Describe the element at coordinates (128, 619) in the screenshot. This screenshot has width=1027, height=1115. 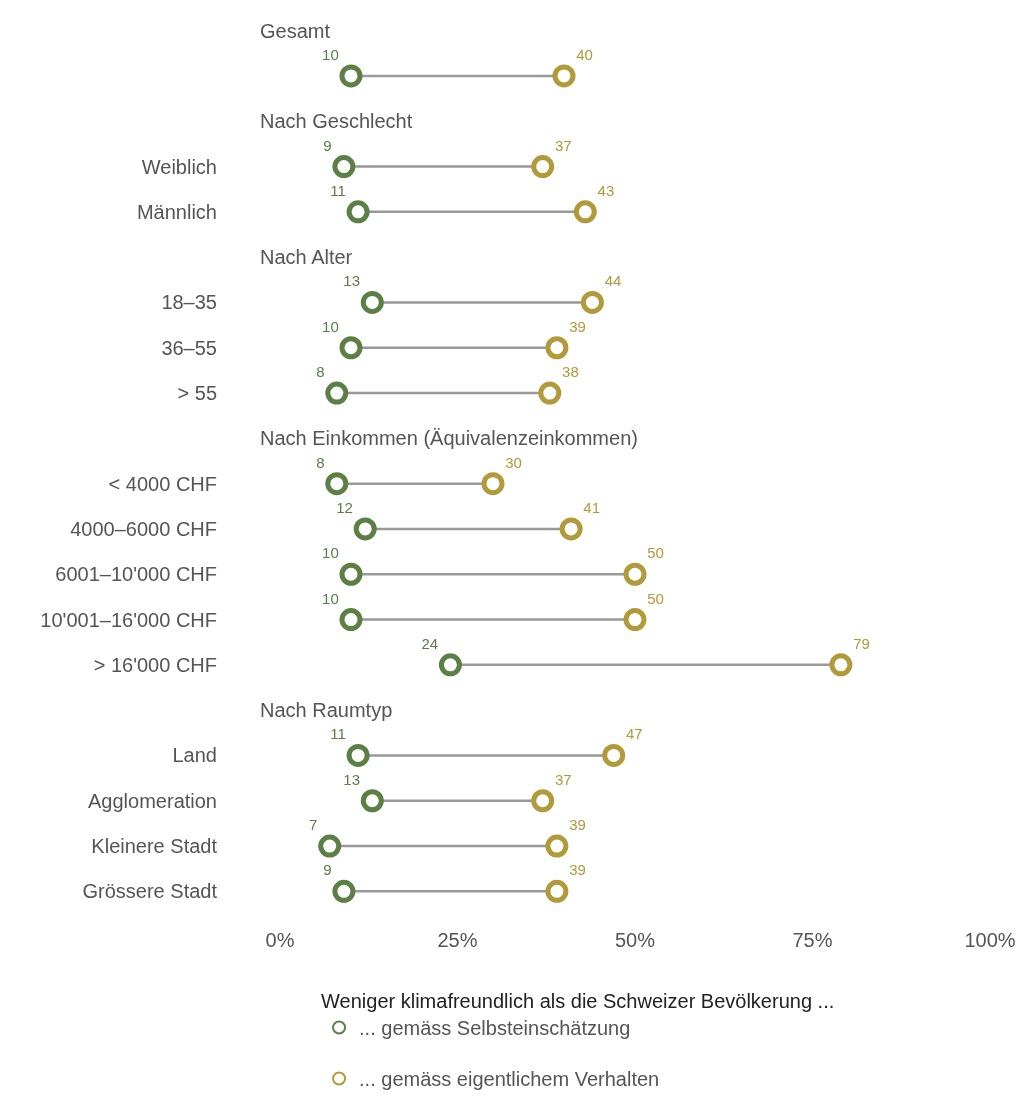
I see `y-tick-label: 10'001–16'000 CHF` at that location.